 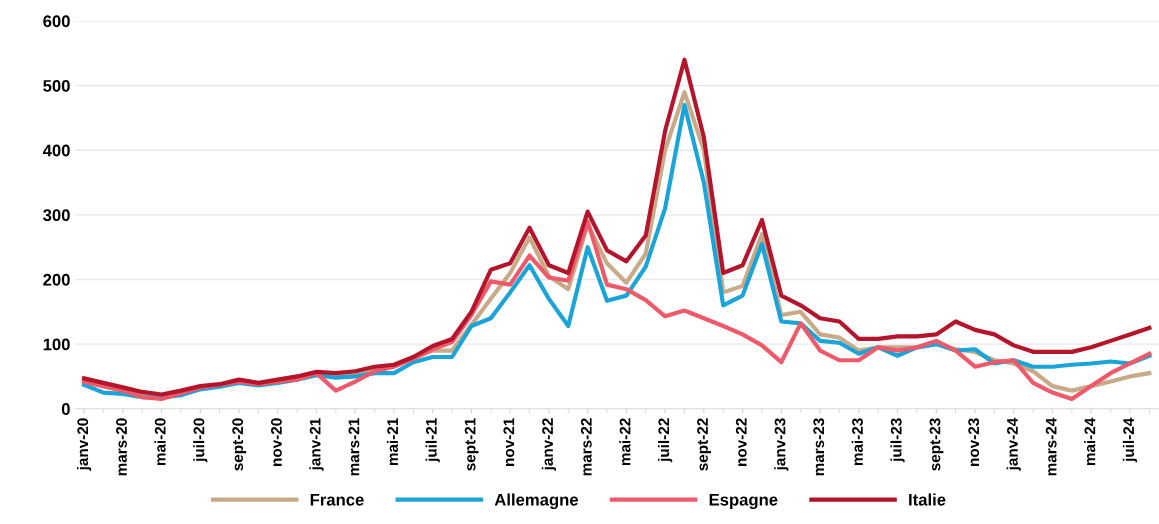 I want to click on x-tick-label: sept-23, so click(x=936, y=444).